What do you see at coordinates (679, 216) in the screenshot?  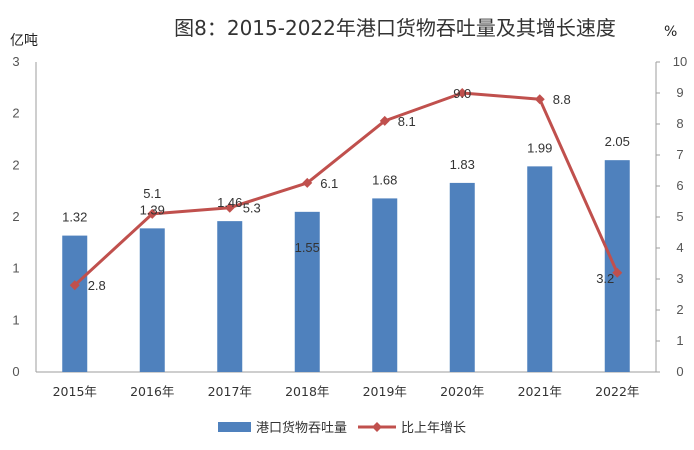 I see `right-tick-label: 5` at bounding box center [679, 216].